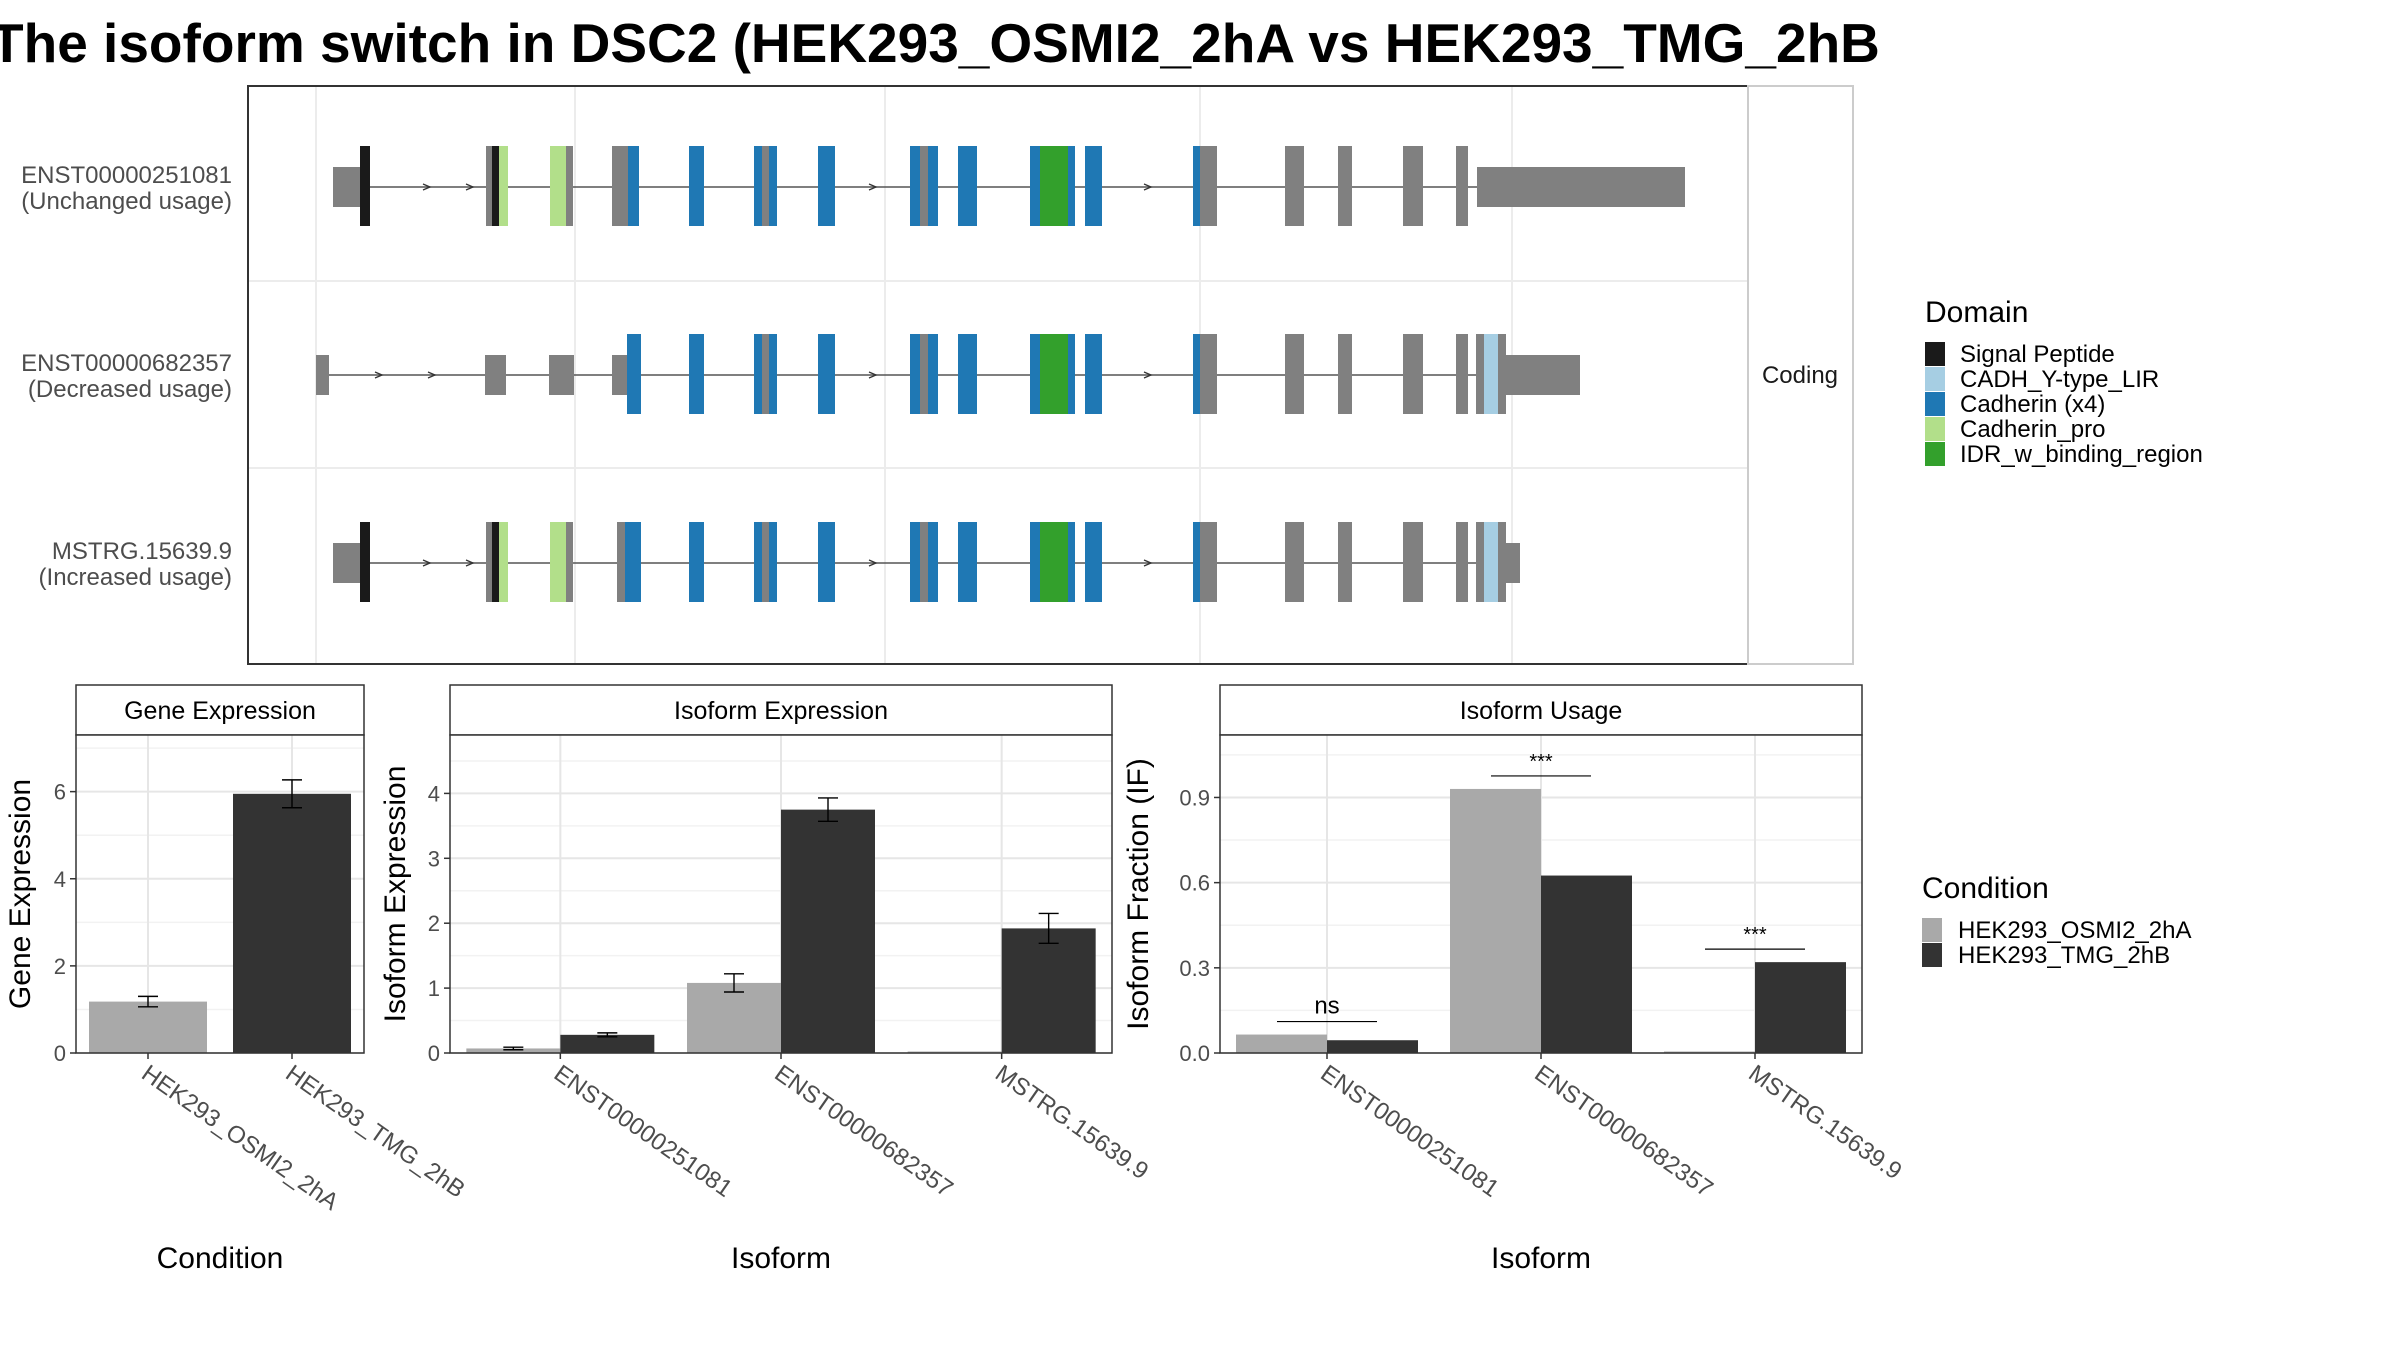 This screenshot has width=2400, height=1350. I want to click on structure-facet-strip, so click(1800, 375).